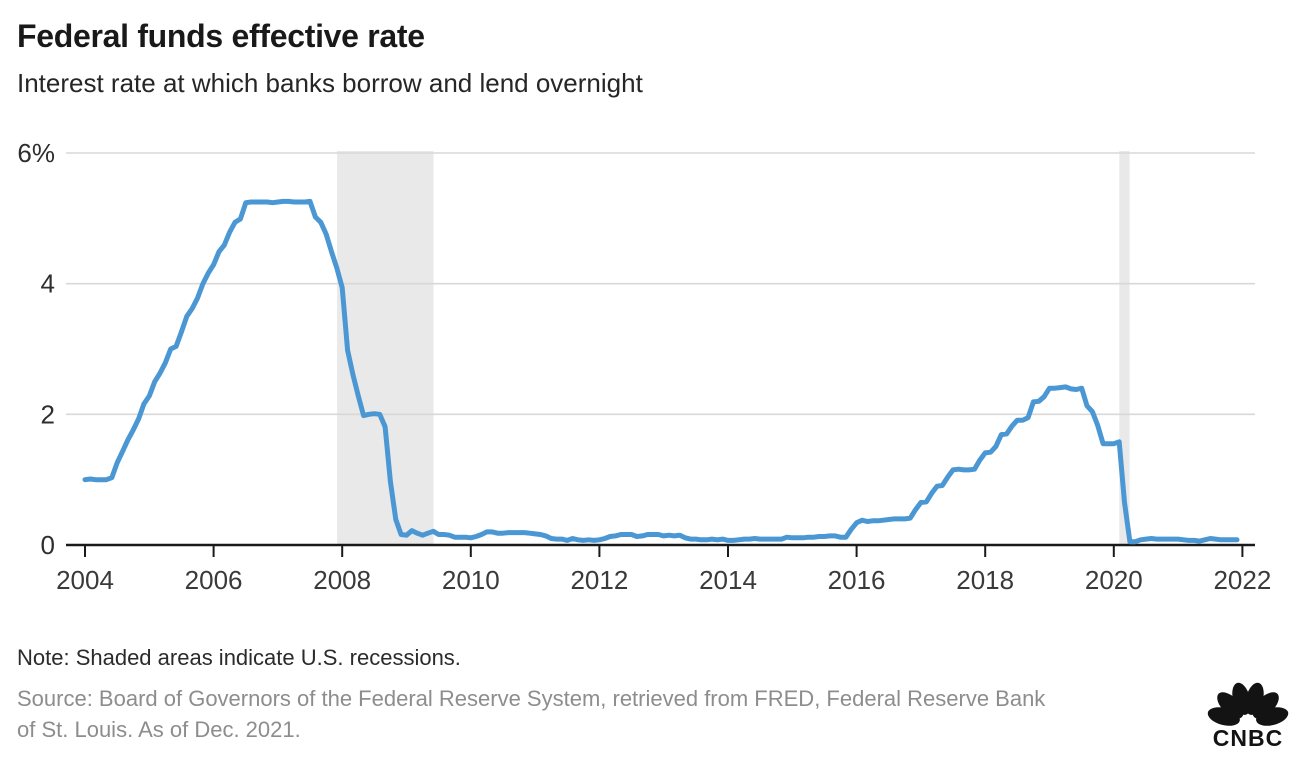 The image size is (1298, 774). What do you see at coordinates (857, 580) in the screenshot?
I see `x-axis-tick-label: 2016` at bounding box center [857, 580].